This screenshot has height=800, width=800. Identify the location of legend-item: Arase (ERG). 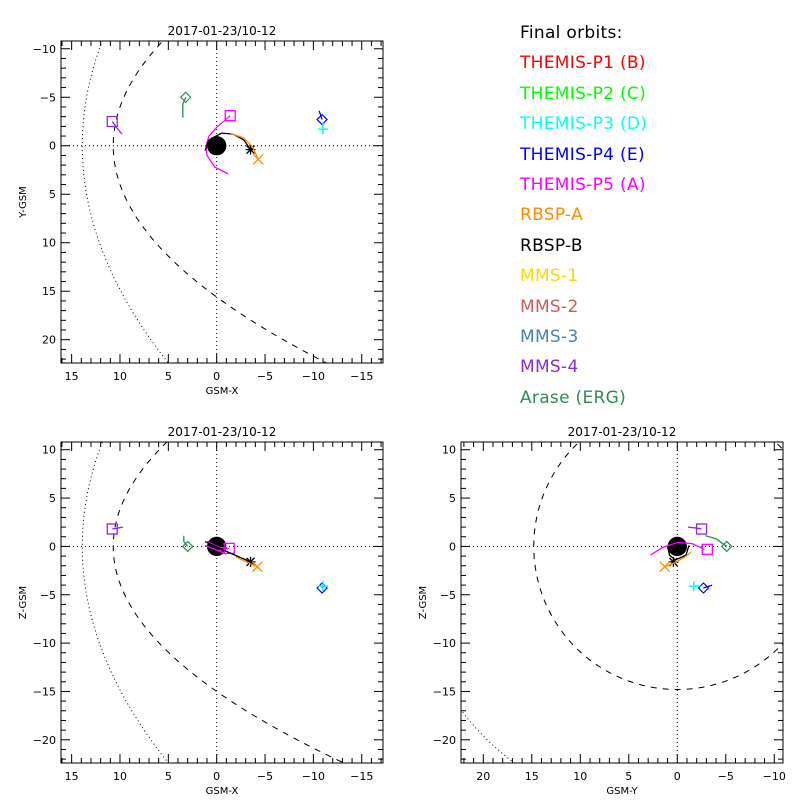
(573, 397).